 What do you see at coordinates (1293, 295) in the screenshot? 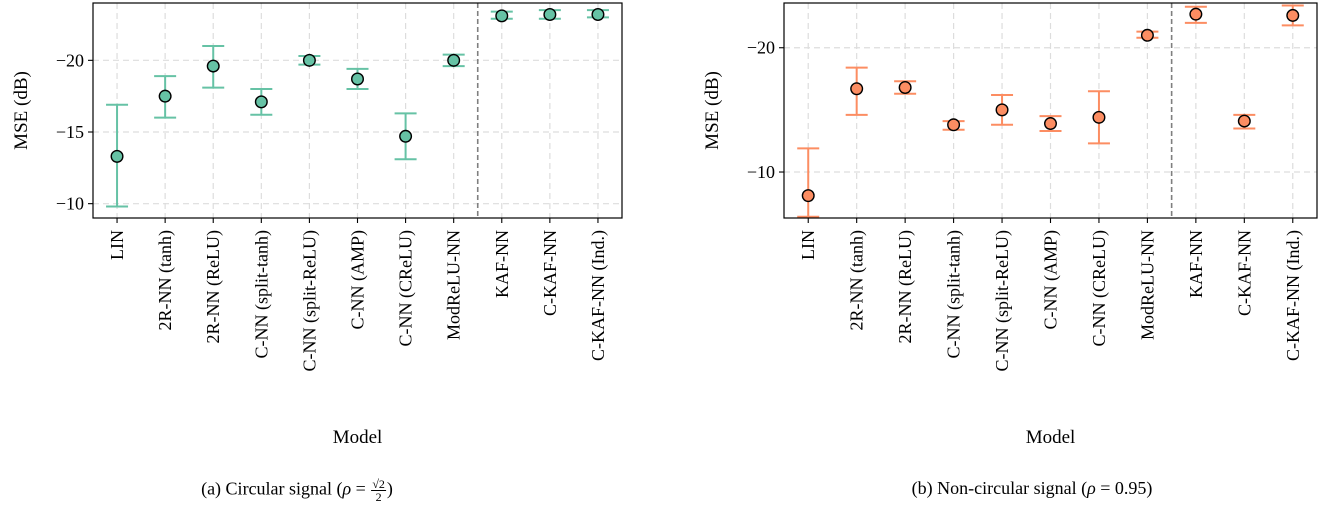
I see `x-tick-label-b: C-KAF-NN (Ind.)` at bounding box center [1293, 295].